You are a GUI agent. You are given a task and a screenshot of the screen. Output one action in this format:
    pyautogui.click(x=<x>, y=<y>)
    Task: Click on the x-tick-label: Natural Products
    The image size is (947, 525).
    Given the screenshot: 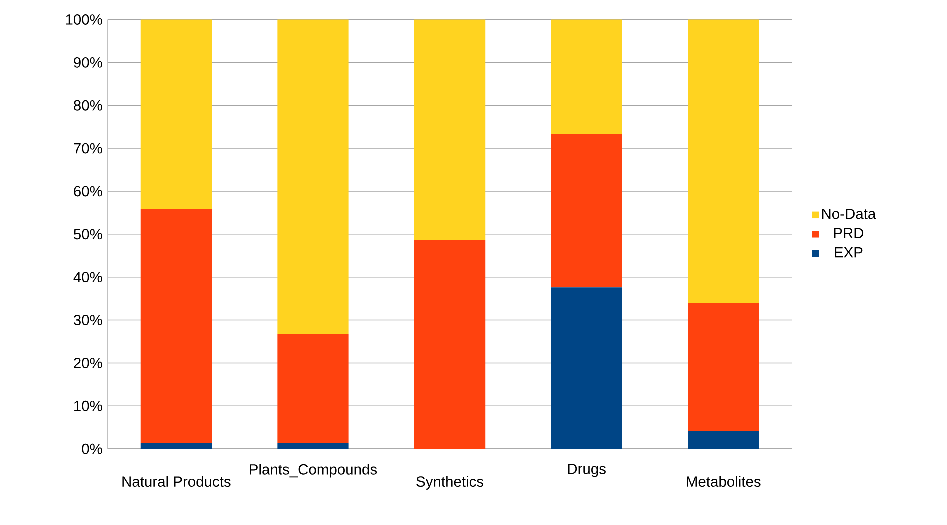 What is the action you would take?
    pyautogui.click(x=176, y=481)
    